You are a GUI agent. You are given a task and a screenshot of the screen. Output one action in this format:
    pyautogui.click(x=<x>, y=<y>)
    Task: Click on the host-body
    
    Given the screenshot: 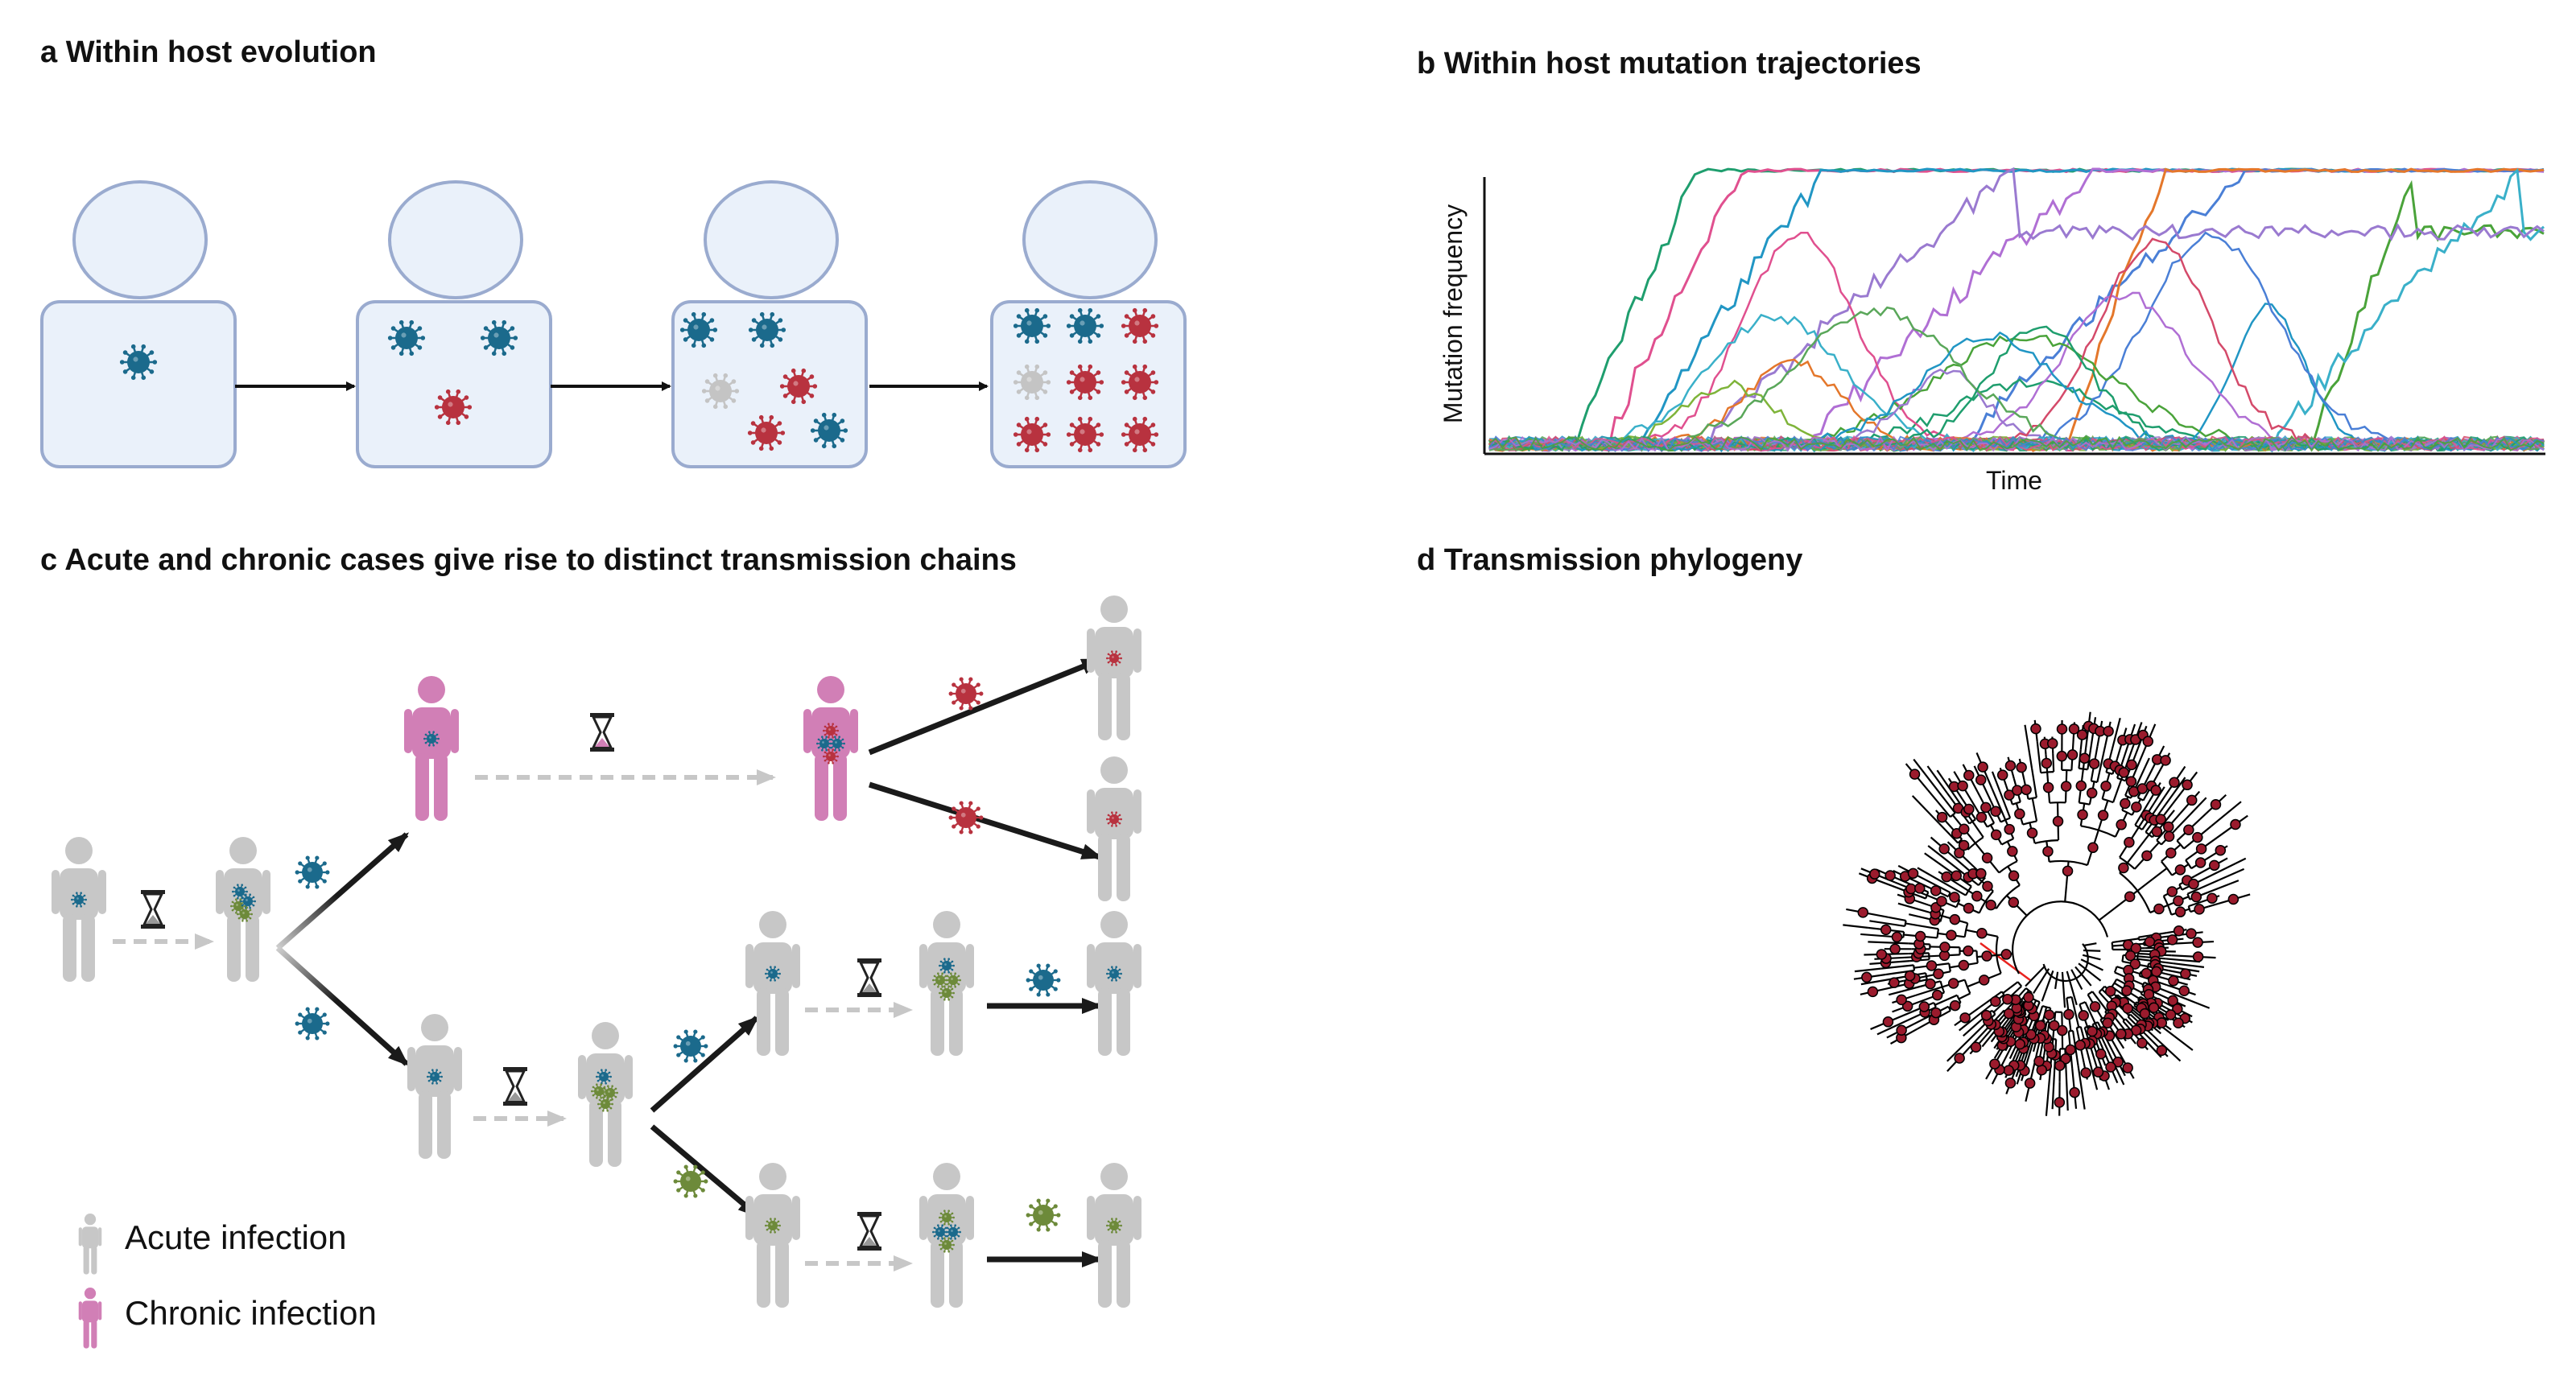 What is the action you would take?
    pyautogui.click(x=454, y=384)
    